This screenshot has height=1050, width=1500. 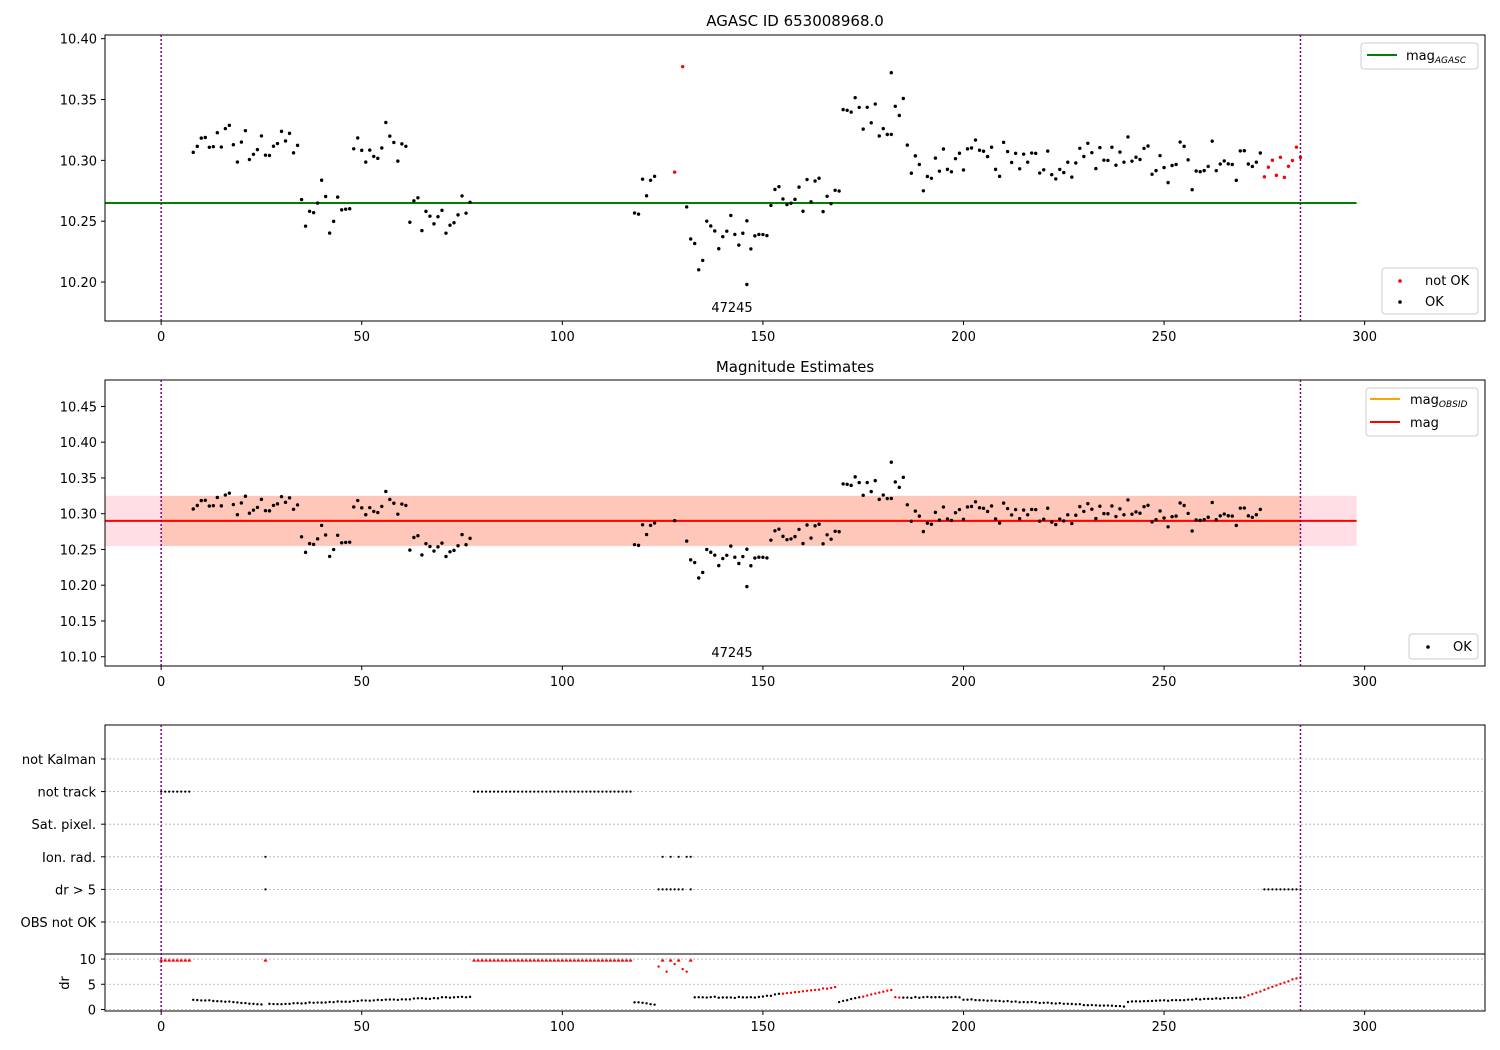 What do you see at coordinates (1288, 166) in the screenshot?
I see `not-ok-point` at bounding box center [1288, 166].